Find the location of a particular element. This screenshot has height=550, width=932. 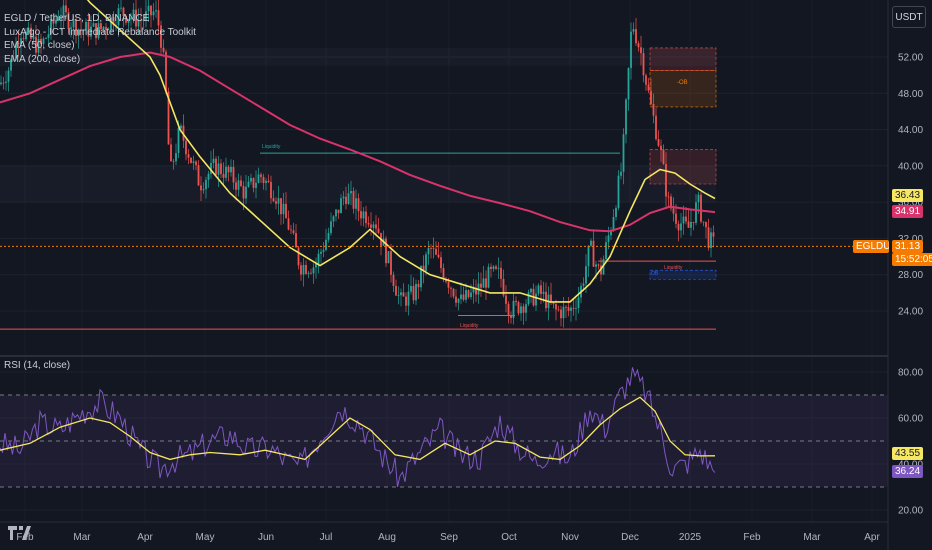

price-axis: 24.00 28.00 32.00 36.00 40.00 44.00 48.00 52.00 is located at coordinates (910, 185).